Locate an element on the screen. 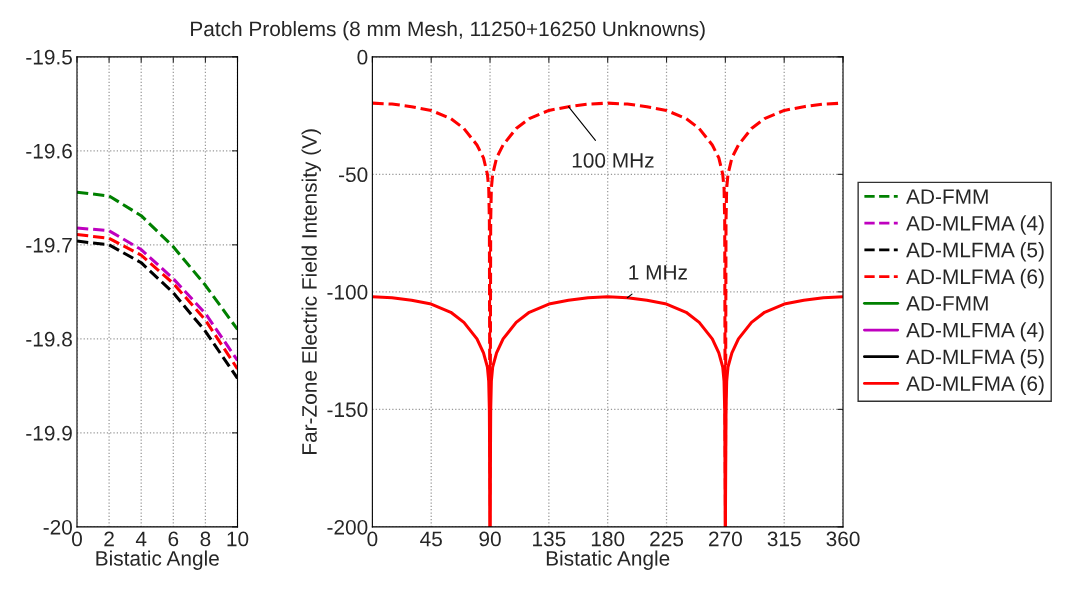 The image size is (1092, 592). x-tick-label: 270 is located at coordinates (725, 539).